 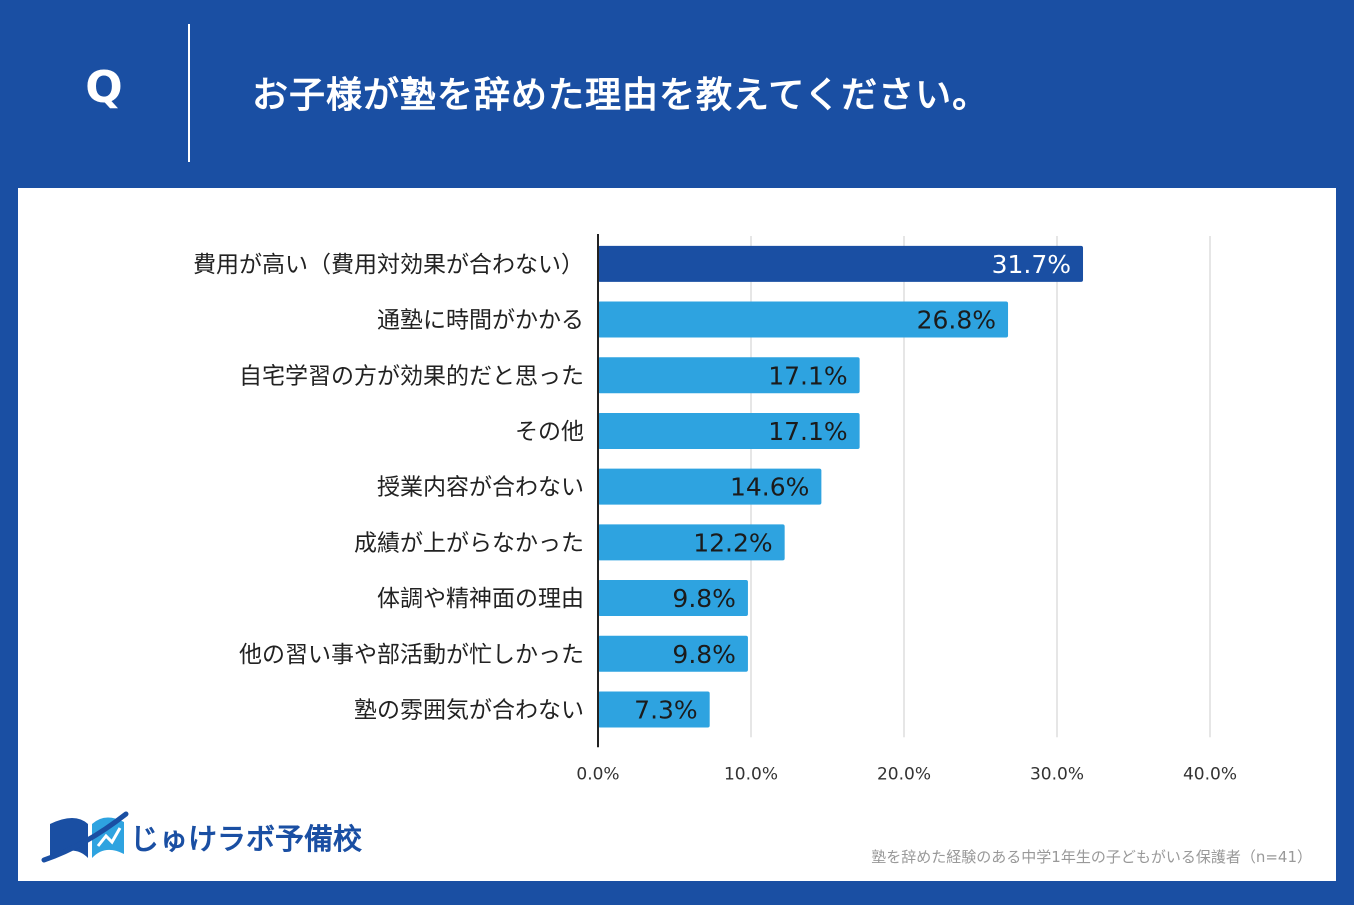 What do you see at coordinates (597, 774) in the screenshot?
I see `x-tick-label: 0.0%` at bounding box center [597, 774].